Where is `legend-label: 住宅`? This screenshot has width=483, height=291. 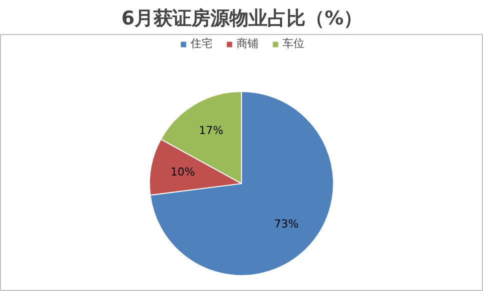
legend-label: 住宅 is located at coordinates (201, 43).